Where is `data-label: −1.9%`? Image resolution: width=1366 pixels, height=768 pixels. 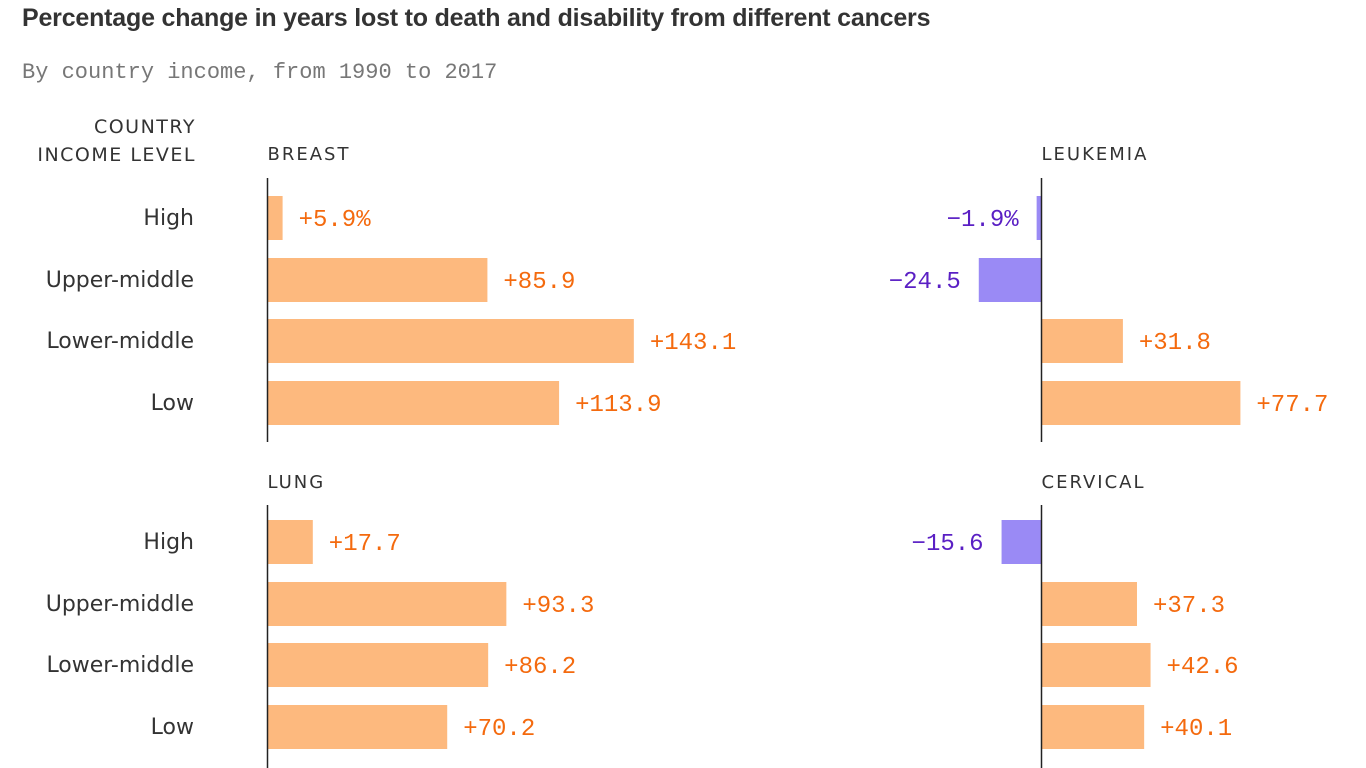
data-label: −1.9% is located at coordinates (983, 220).